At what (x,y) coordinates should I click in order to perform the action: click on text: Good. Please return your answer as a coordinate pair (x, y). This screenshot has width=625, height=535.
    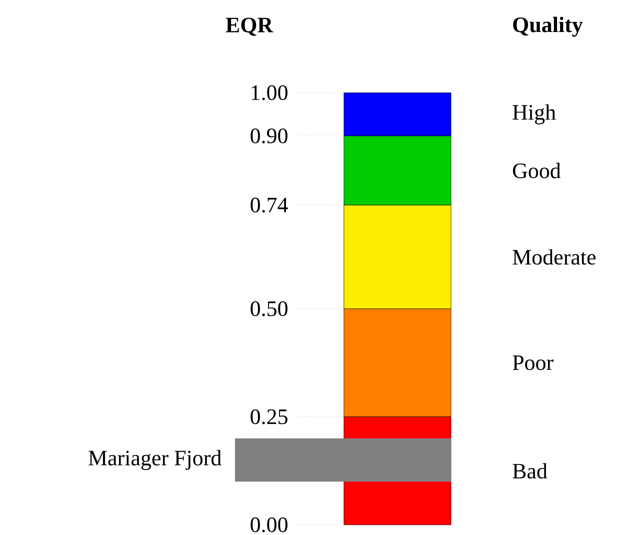
    Looking at the image, I should click on (536, 170).